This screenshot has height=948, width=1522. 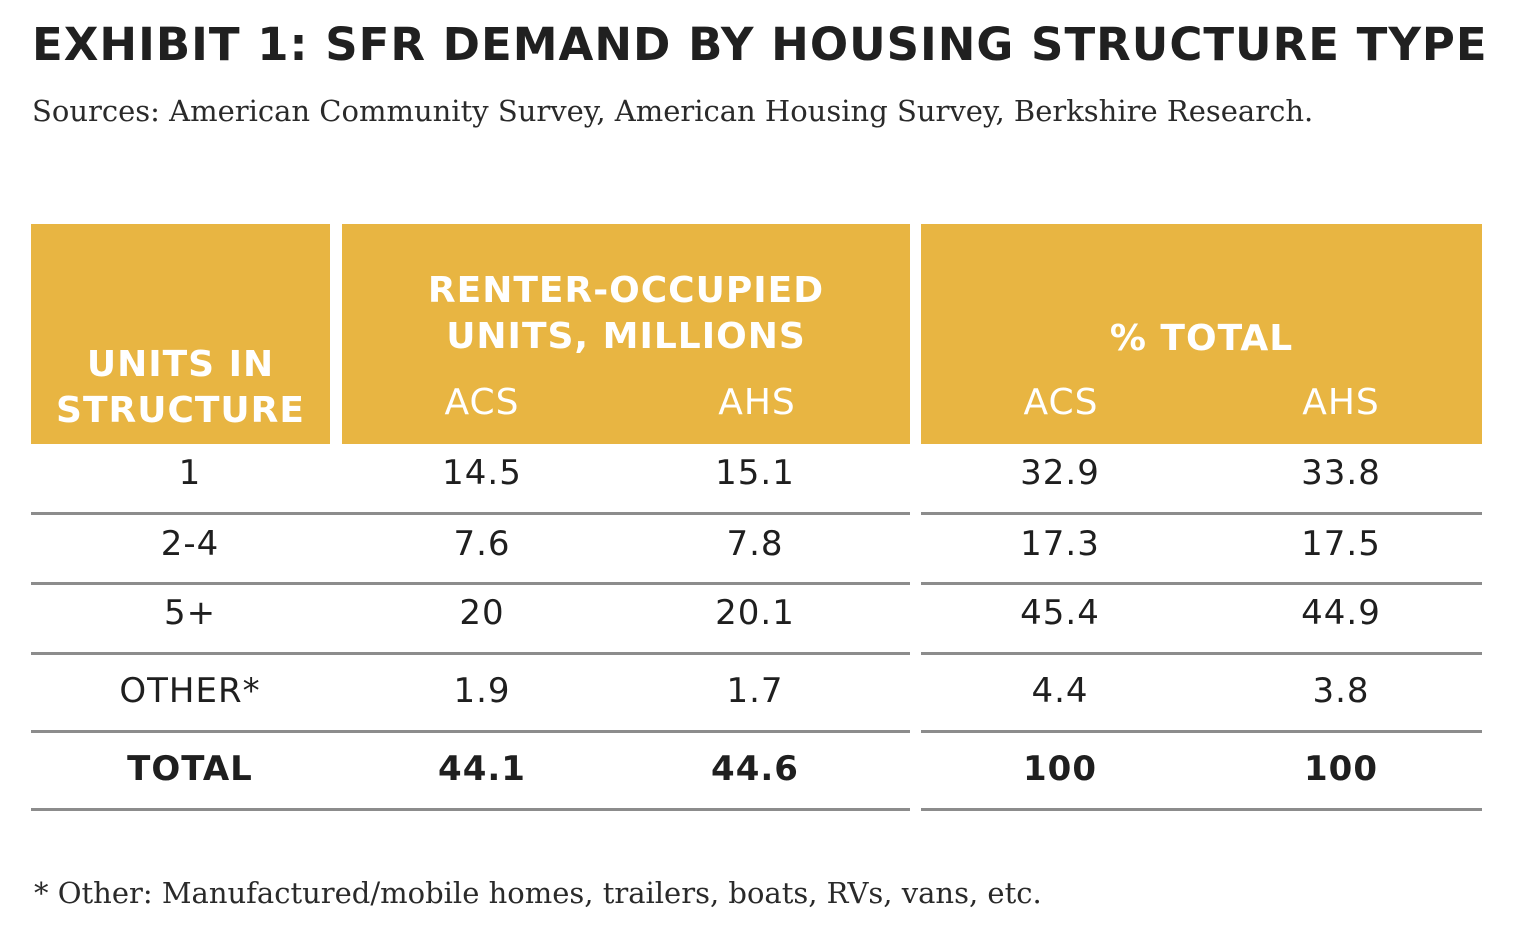 What do you see at coordinates (1341, 473) in the screenshot?
I see `row-1-pct-ahs: 33.8` at bounding box center [1341, 473].